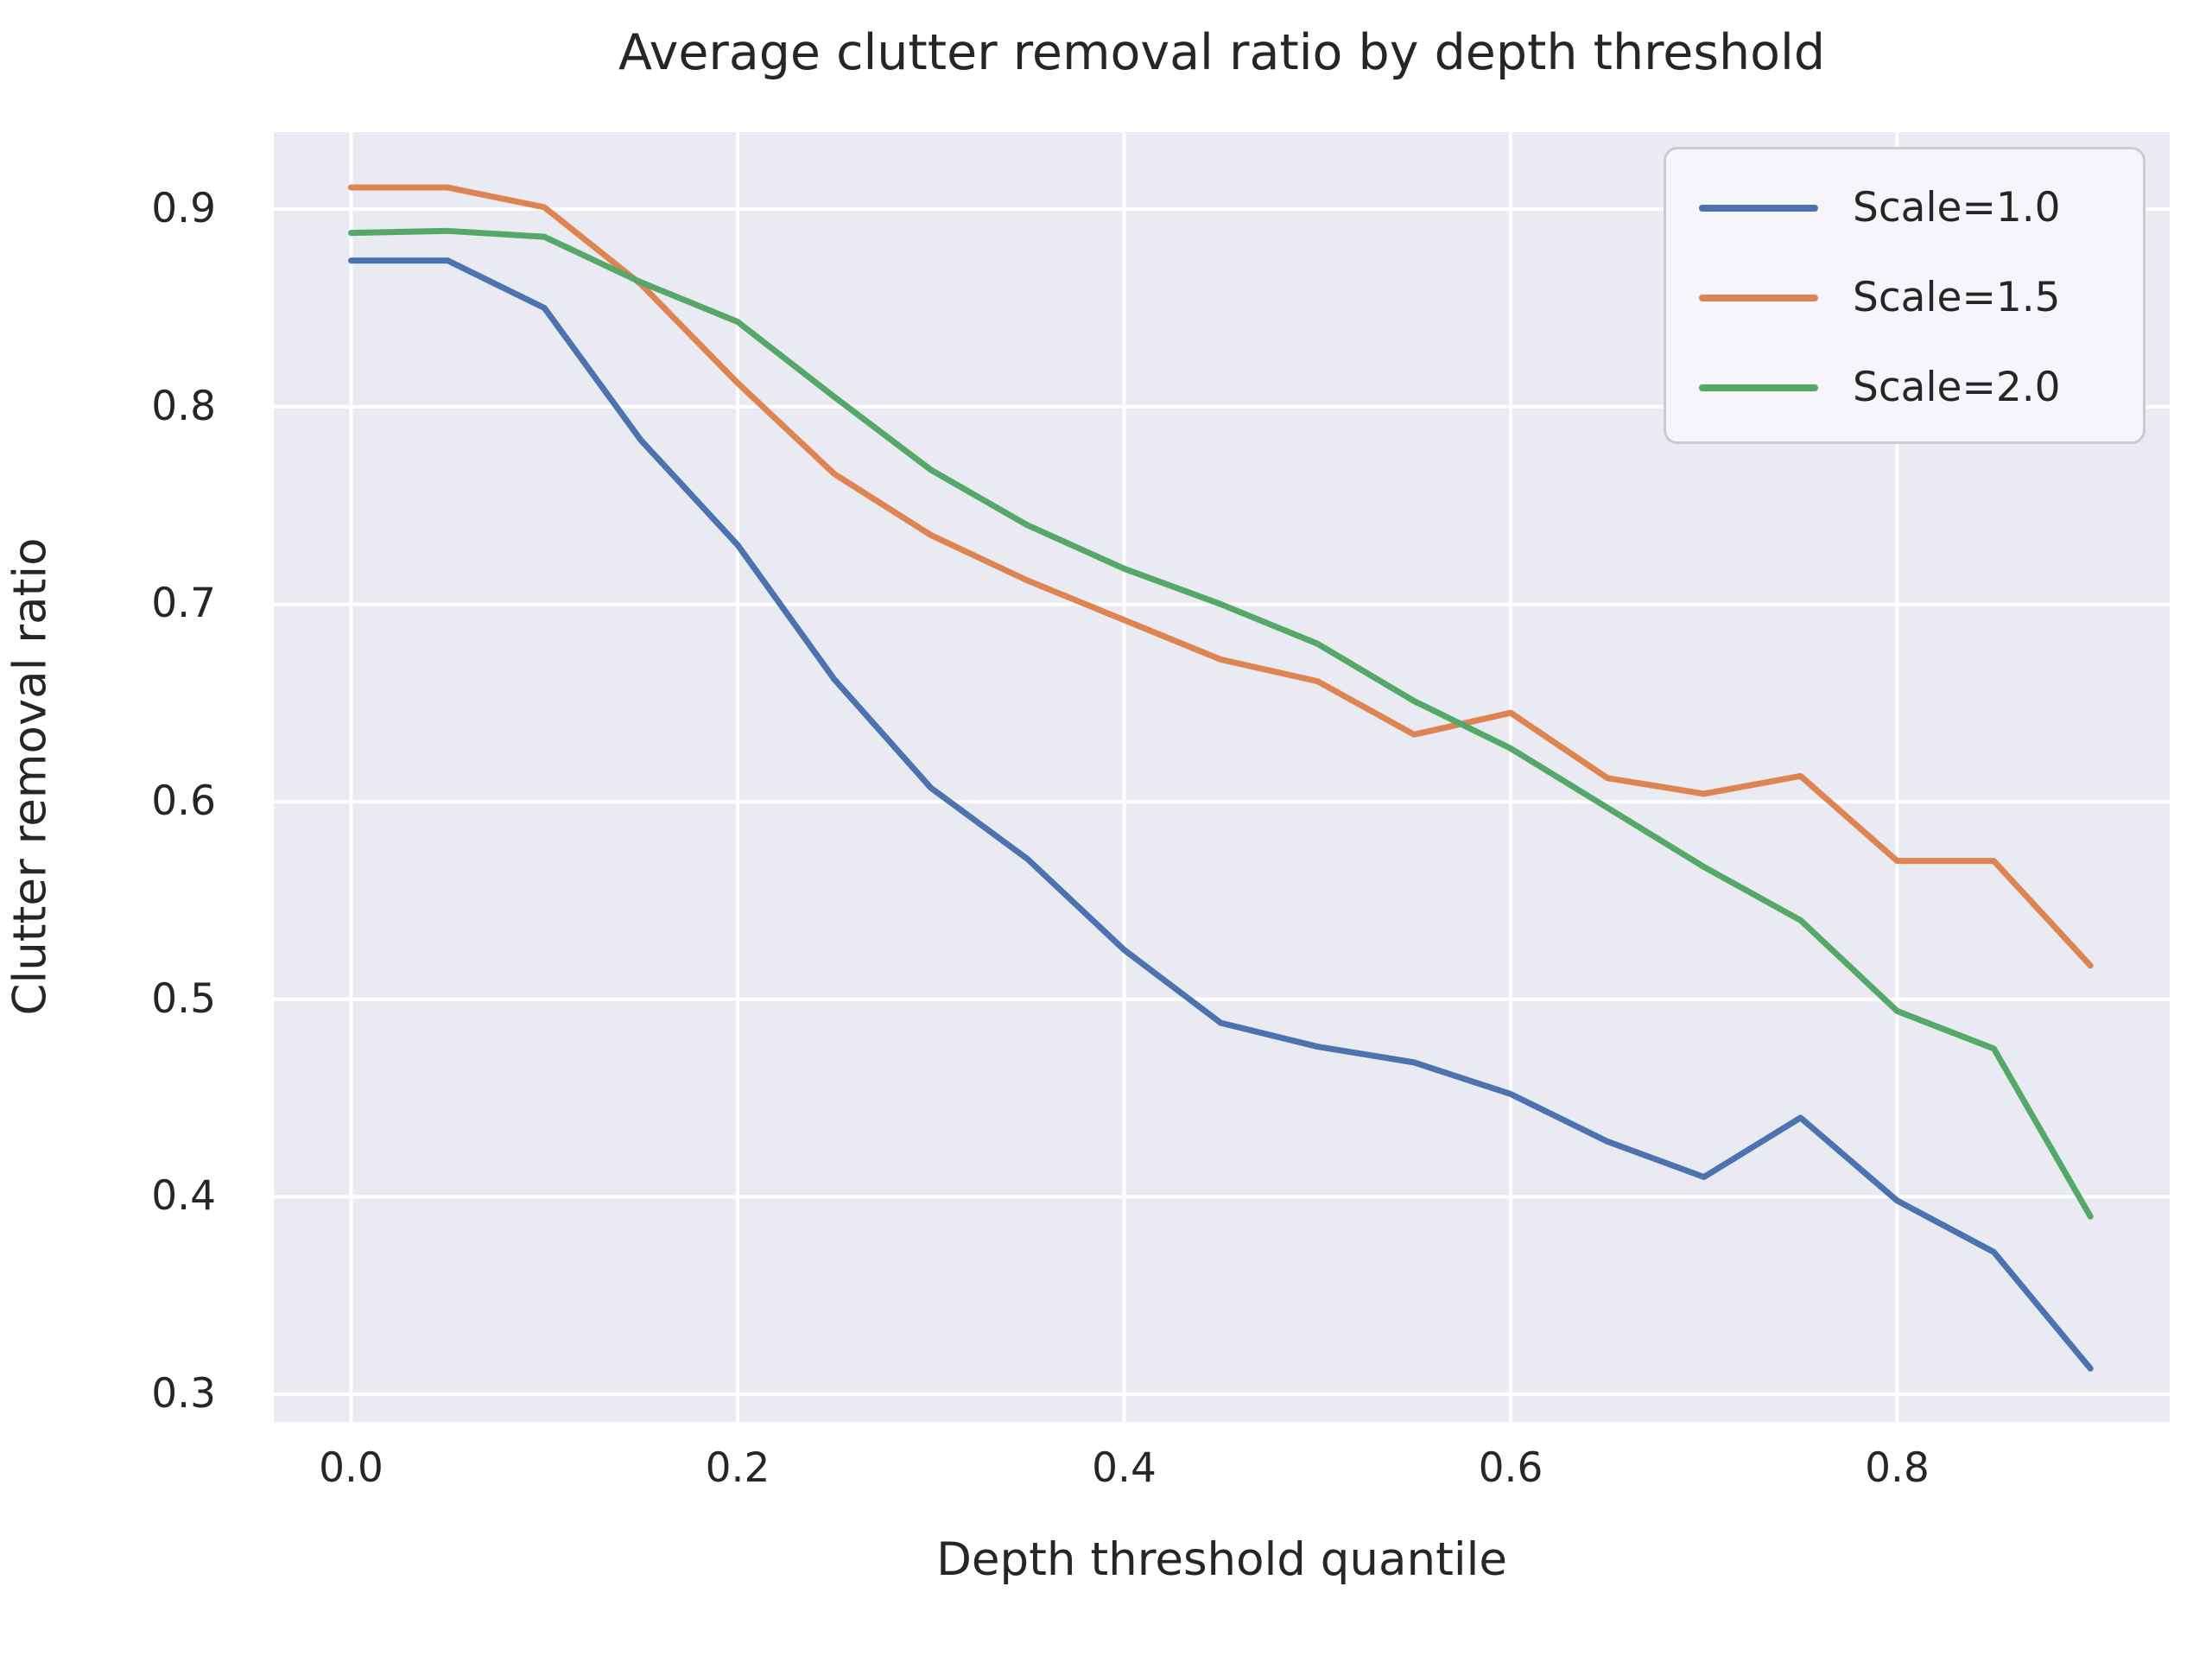 This screenshot has height=1656, width=2212. What do you see at coordinates (737, 1468) in the screenshot?
I see `x-tick-label-0.2: 0.2` at bounding box center [737, 1468].